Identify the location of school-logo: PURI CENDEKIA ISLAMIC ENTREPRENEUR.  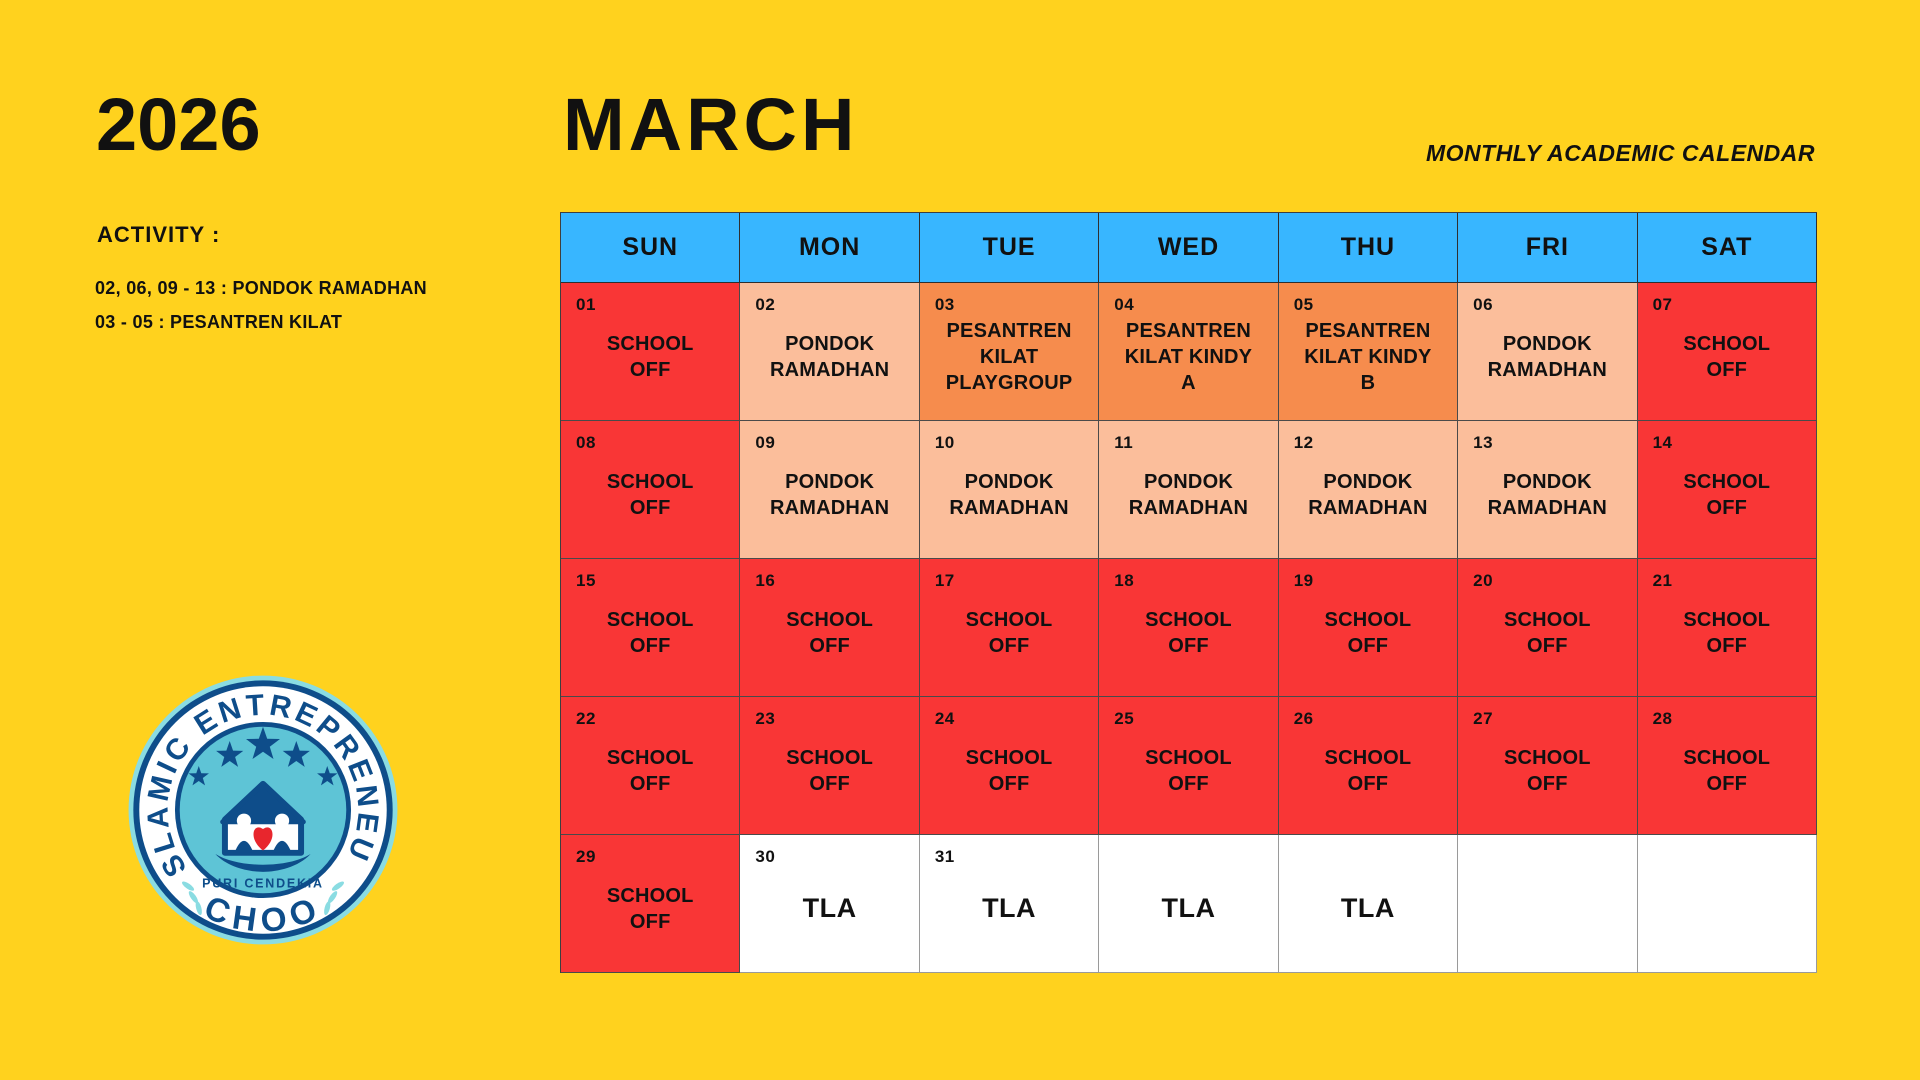
(263, 810).